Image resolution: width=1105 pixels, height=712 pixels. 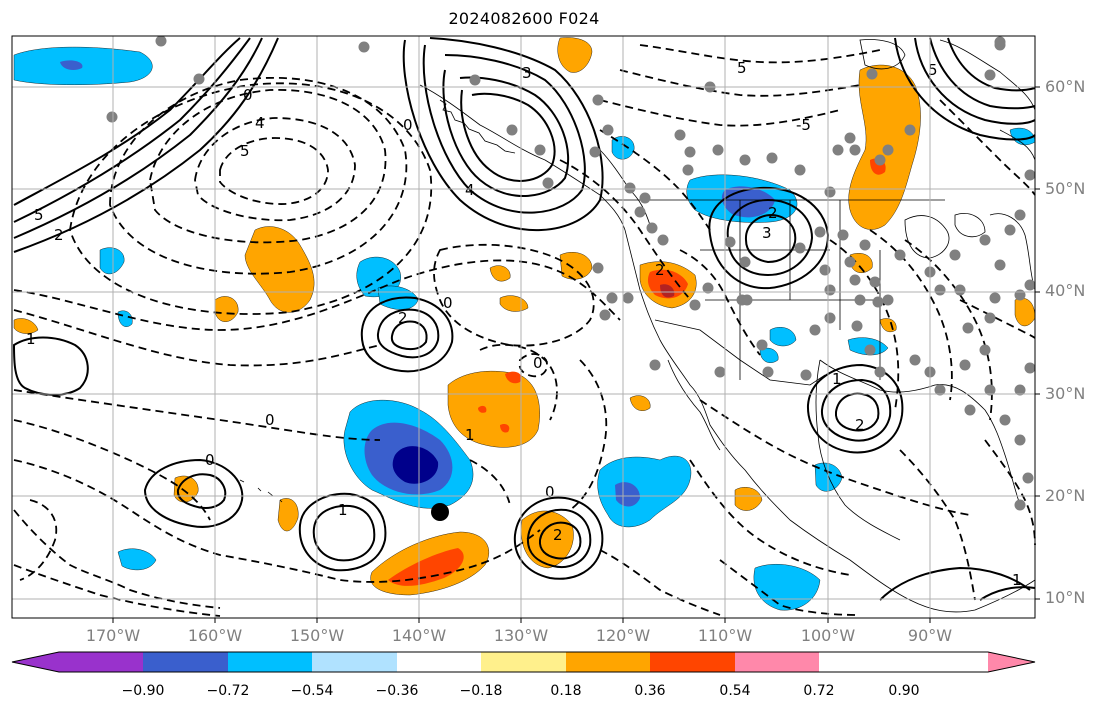 I want to click on contour-solid-west-ridge, so click(x=127, y=121).